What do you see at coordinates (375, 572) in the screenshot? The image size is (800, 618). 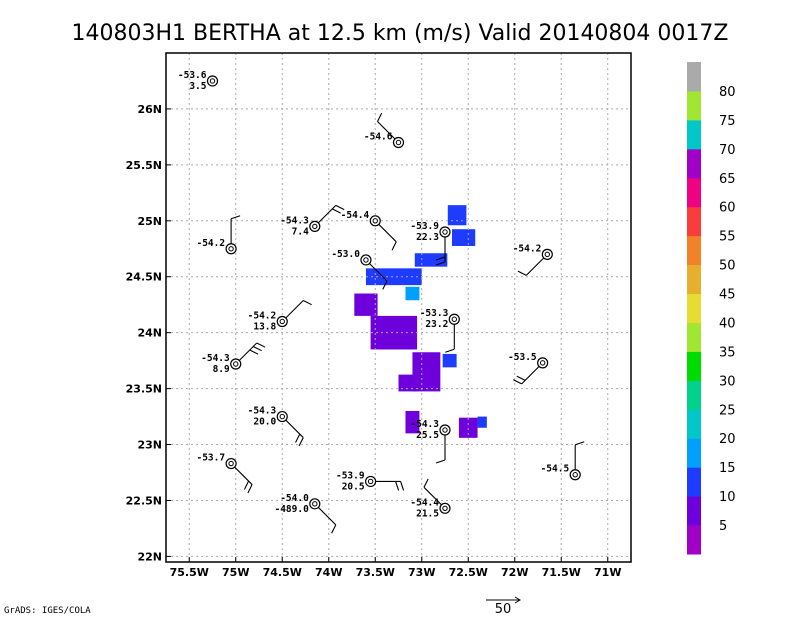 I see `x-tick-label: 73.5W` at bounding box center [375, 572].